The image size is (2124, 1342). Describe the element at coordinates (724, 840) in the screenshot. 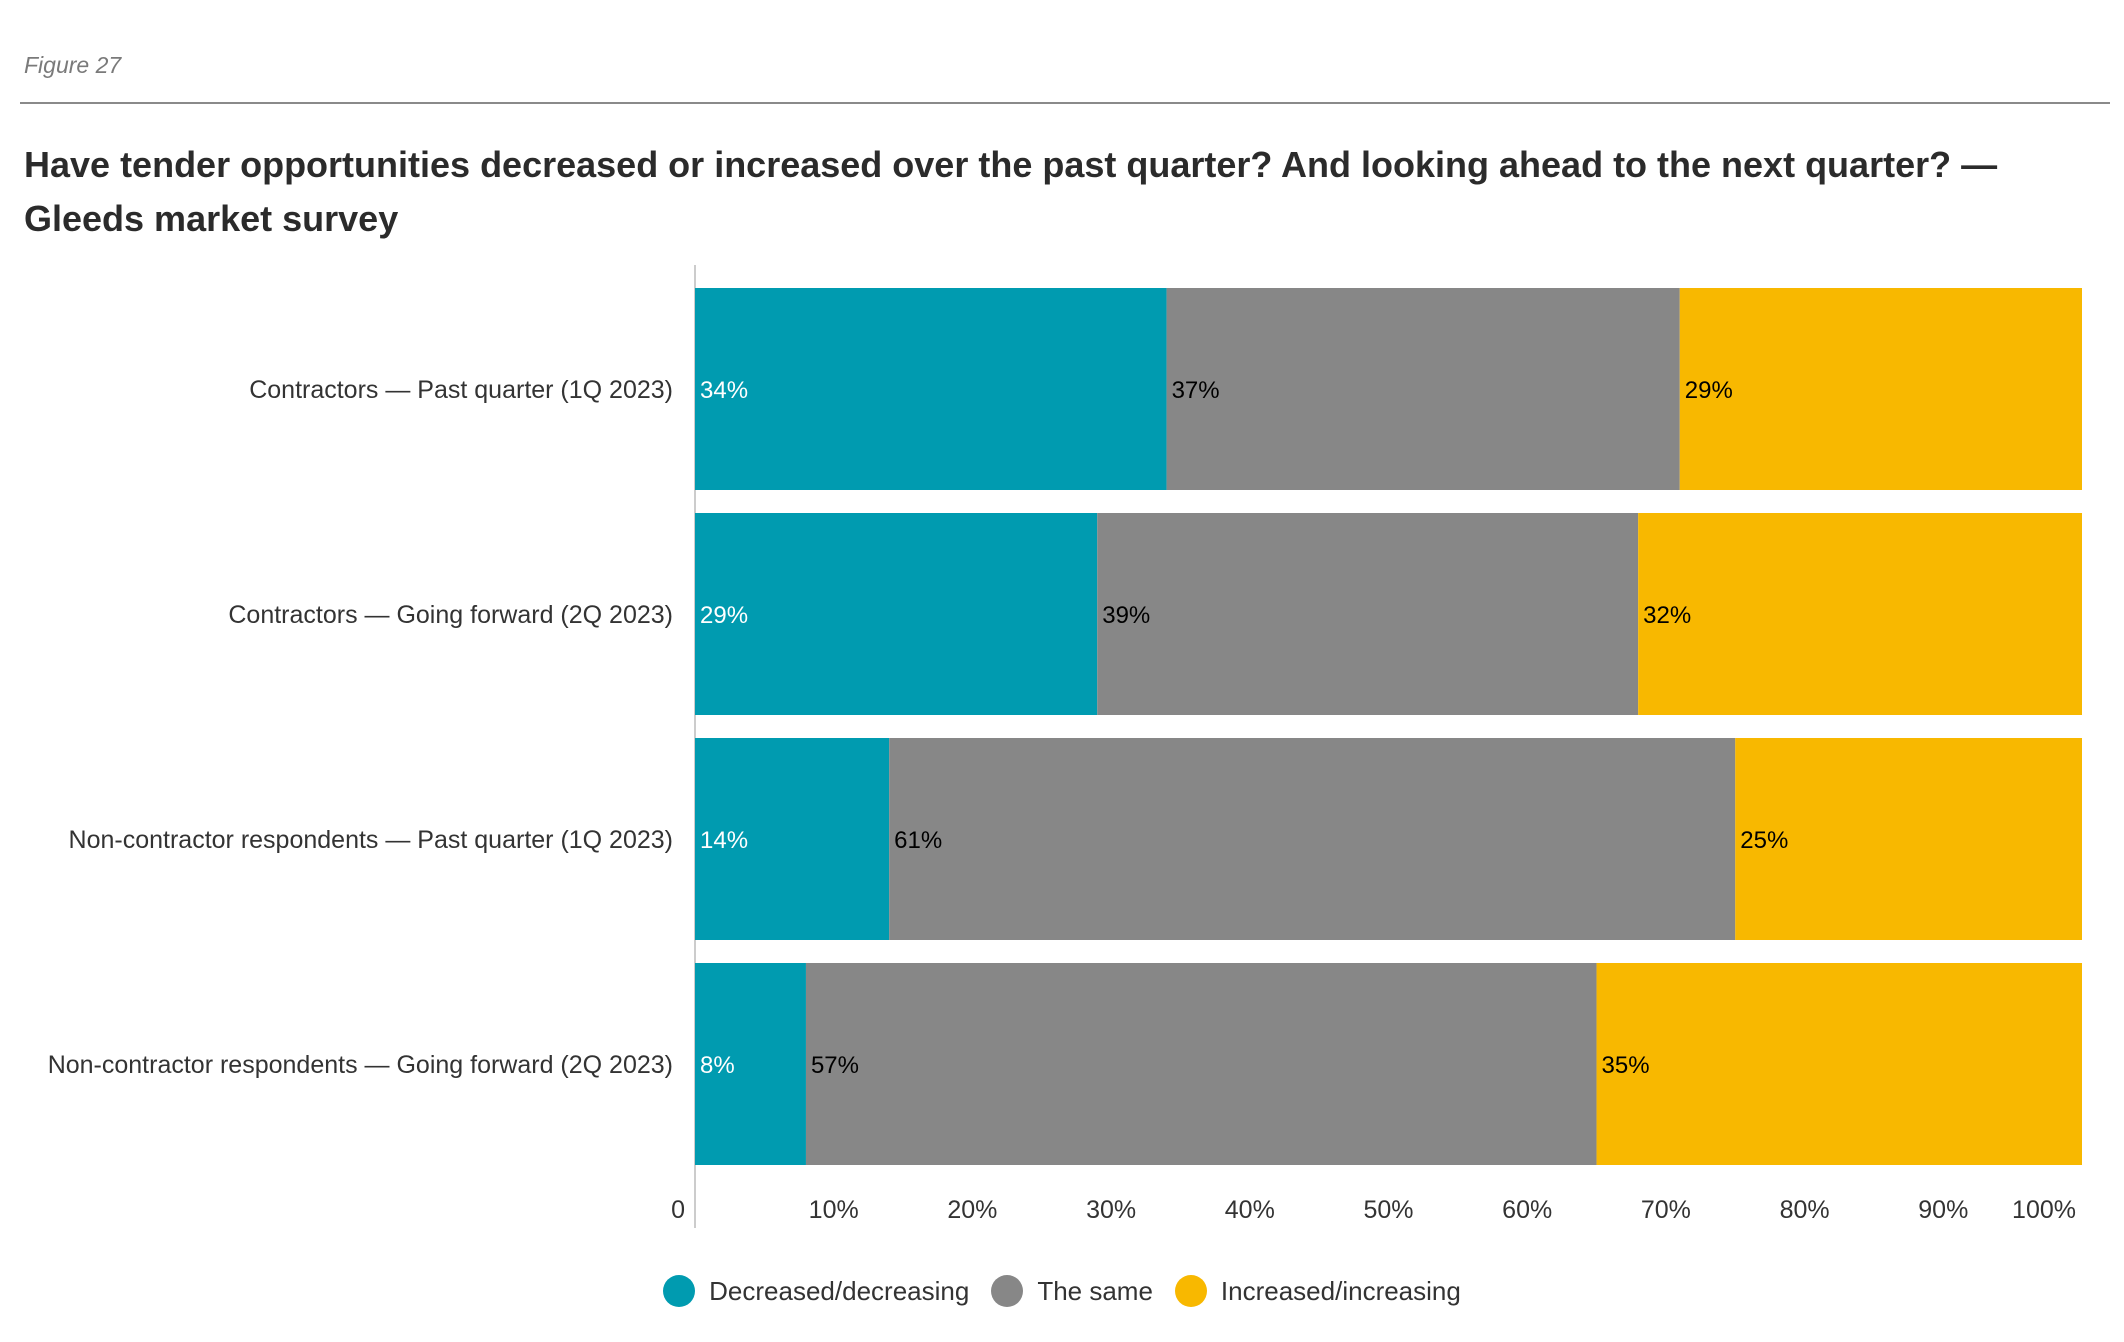

I see `data-label: 14%` at that location.